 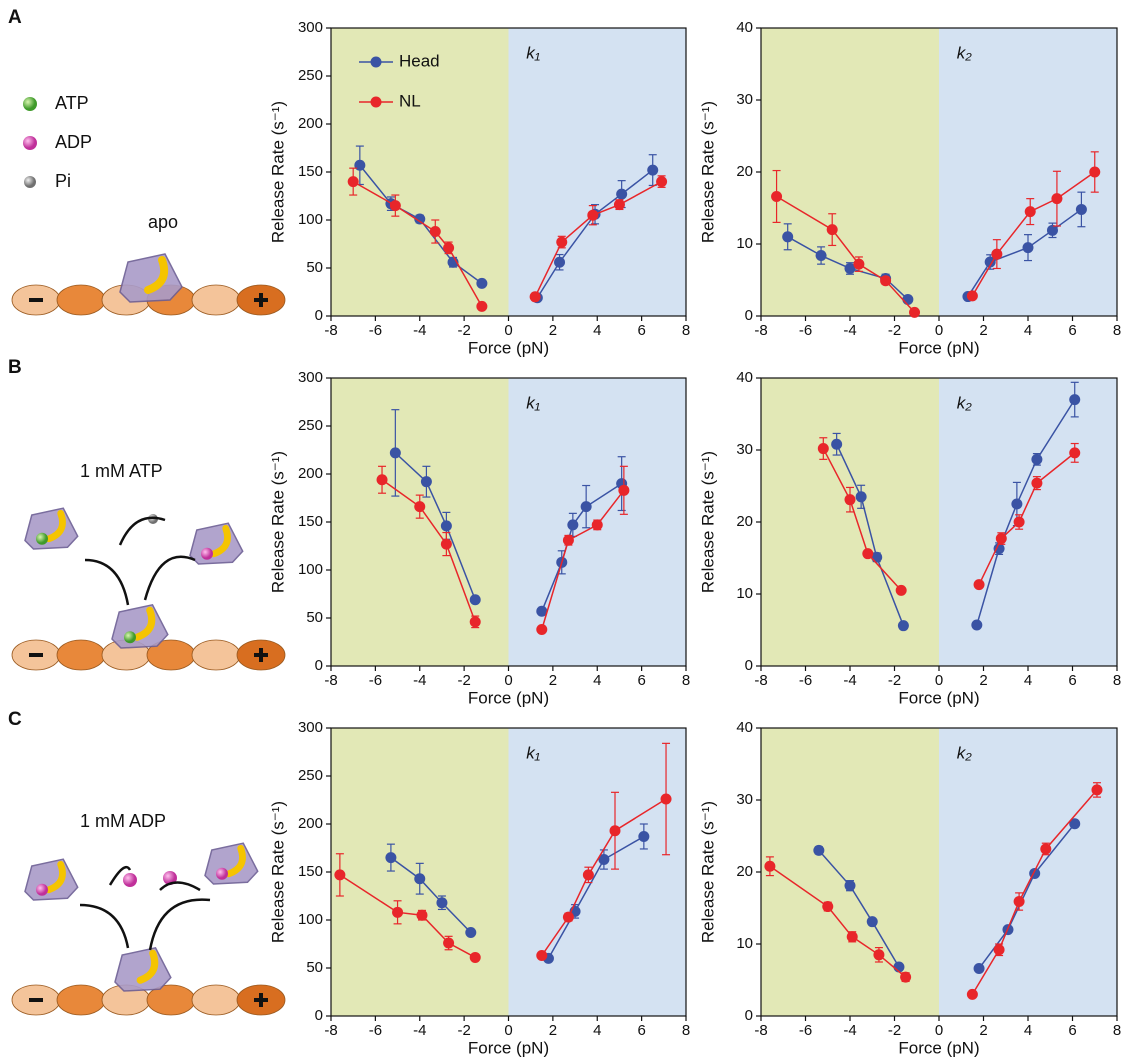 I want to click on legend-marker, so click(x=376, y=102).